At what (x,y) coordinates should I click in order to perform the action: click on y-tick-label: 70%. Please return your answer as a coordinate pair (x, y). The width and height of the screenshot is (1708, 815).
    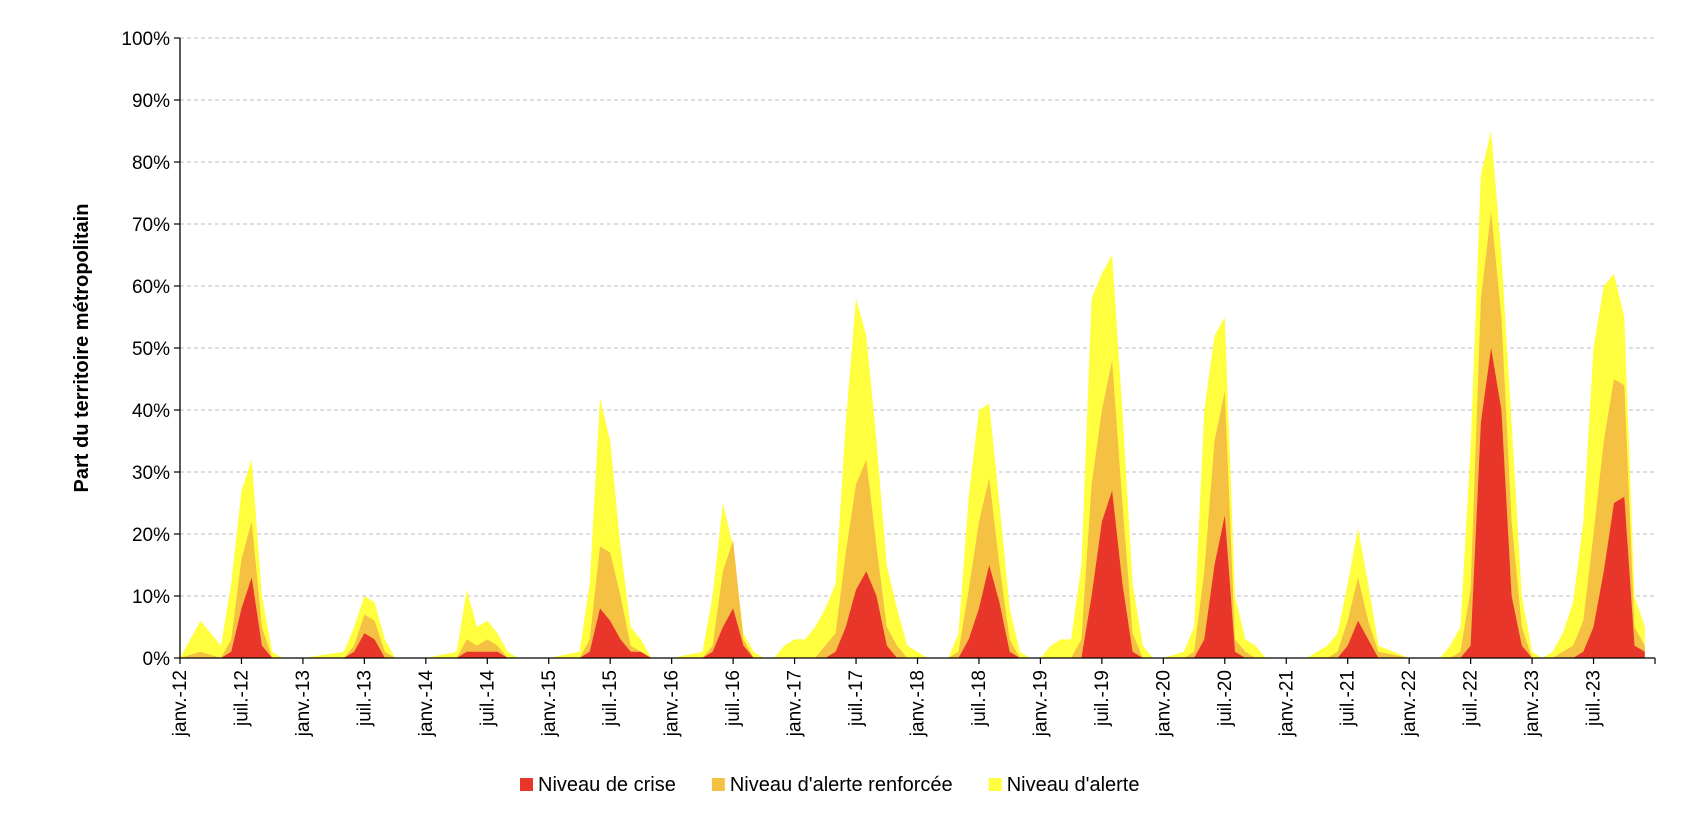
    Looking at the image, I should click on (151, 225).